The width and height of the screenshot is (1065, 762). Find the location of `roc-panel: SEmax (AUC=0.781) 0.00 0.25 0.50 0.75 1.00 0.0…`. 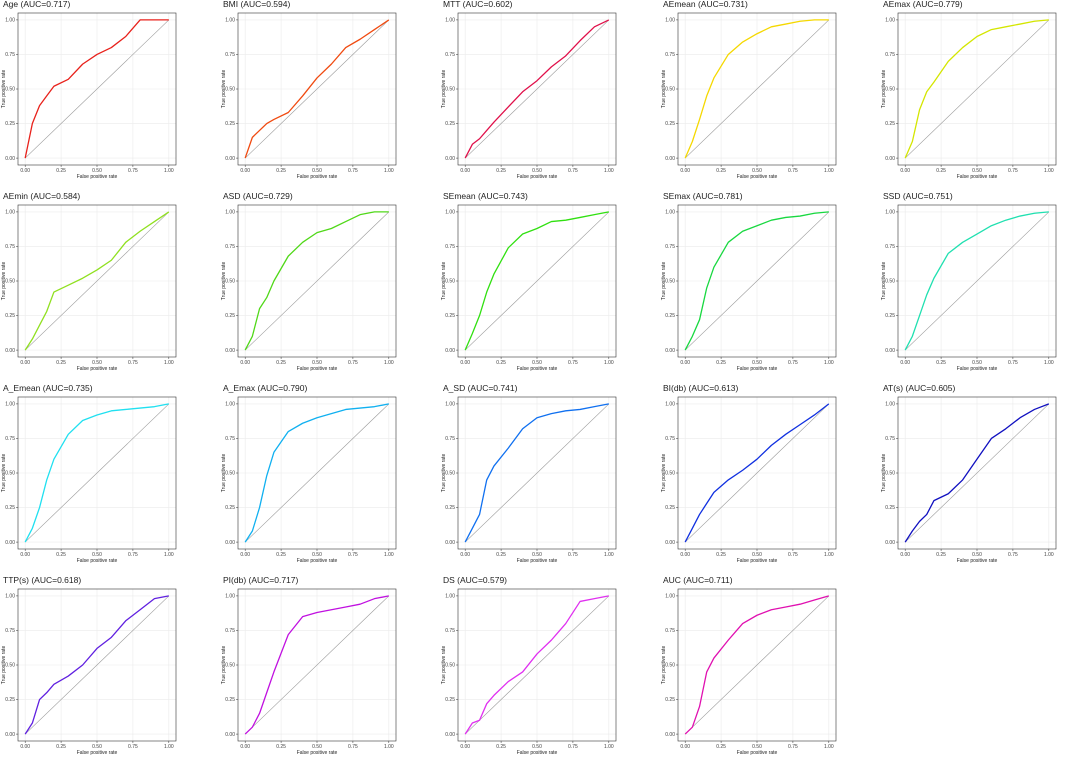

roc-panel: SEmax (AUC=0.781) 0.00 0.25 0.50 0.75 1.00 0.0… is located at coordinates (749, 281).